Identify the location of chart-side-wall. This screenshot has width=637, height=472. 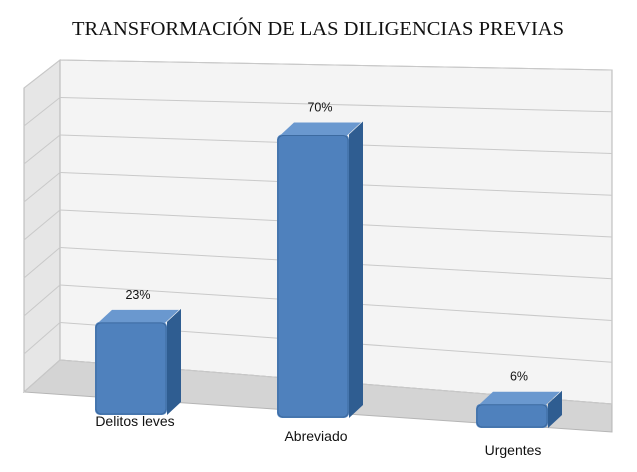
(42, 226).